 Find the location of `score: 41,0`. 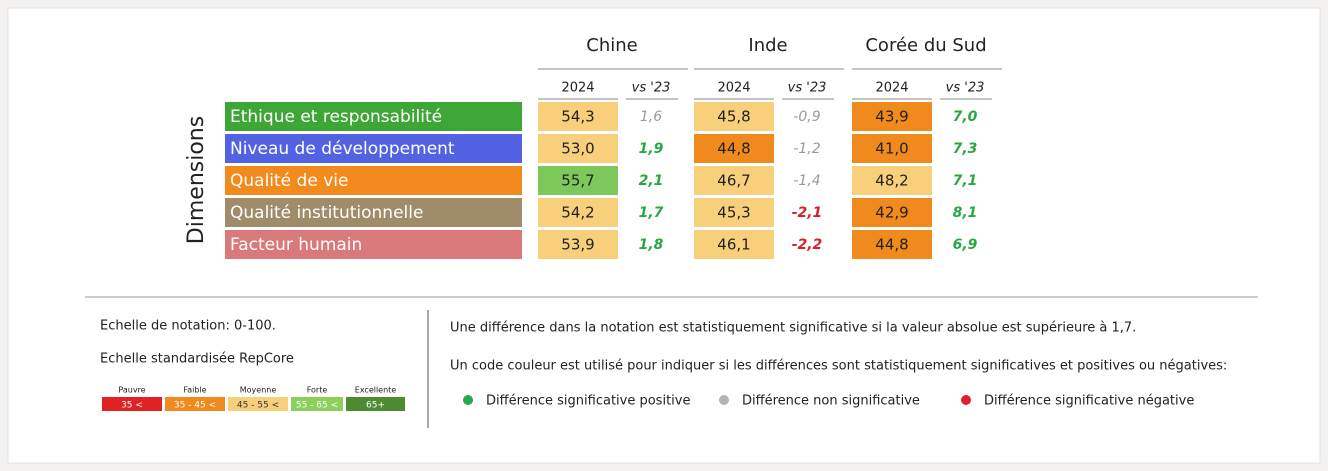

score: 41,0 is located at coordinates (891, 149).